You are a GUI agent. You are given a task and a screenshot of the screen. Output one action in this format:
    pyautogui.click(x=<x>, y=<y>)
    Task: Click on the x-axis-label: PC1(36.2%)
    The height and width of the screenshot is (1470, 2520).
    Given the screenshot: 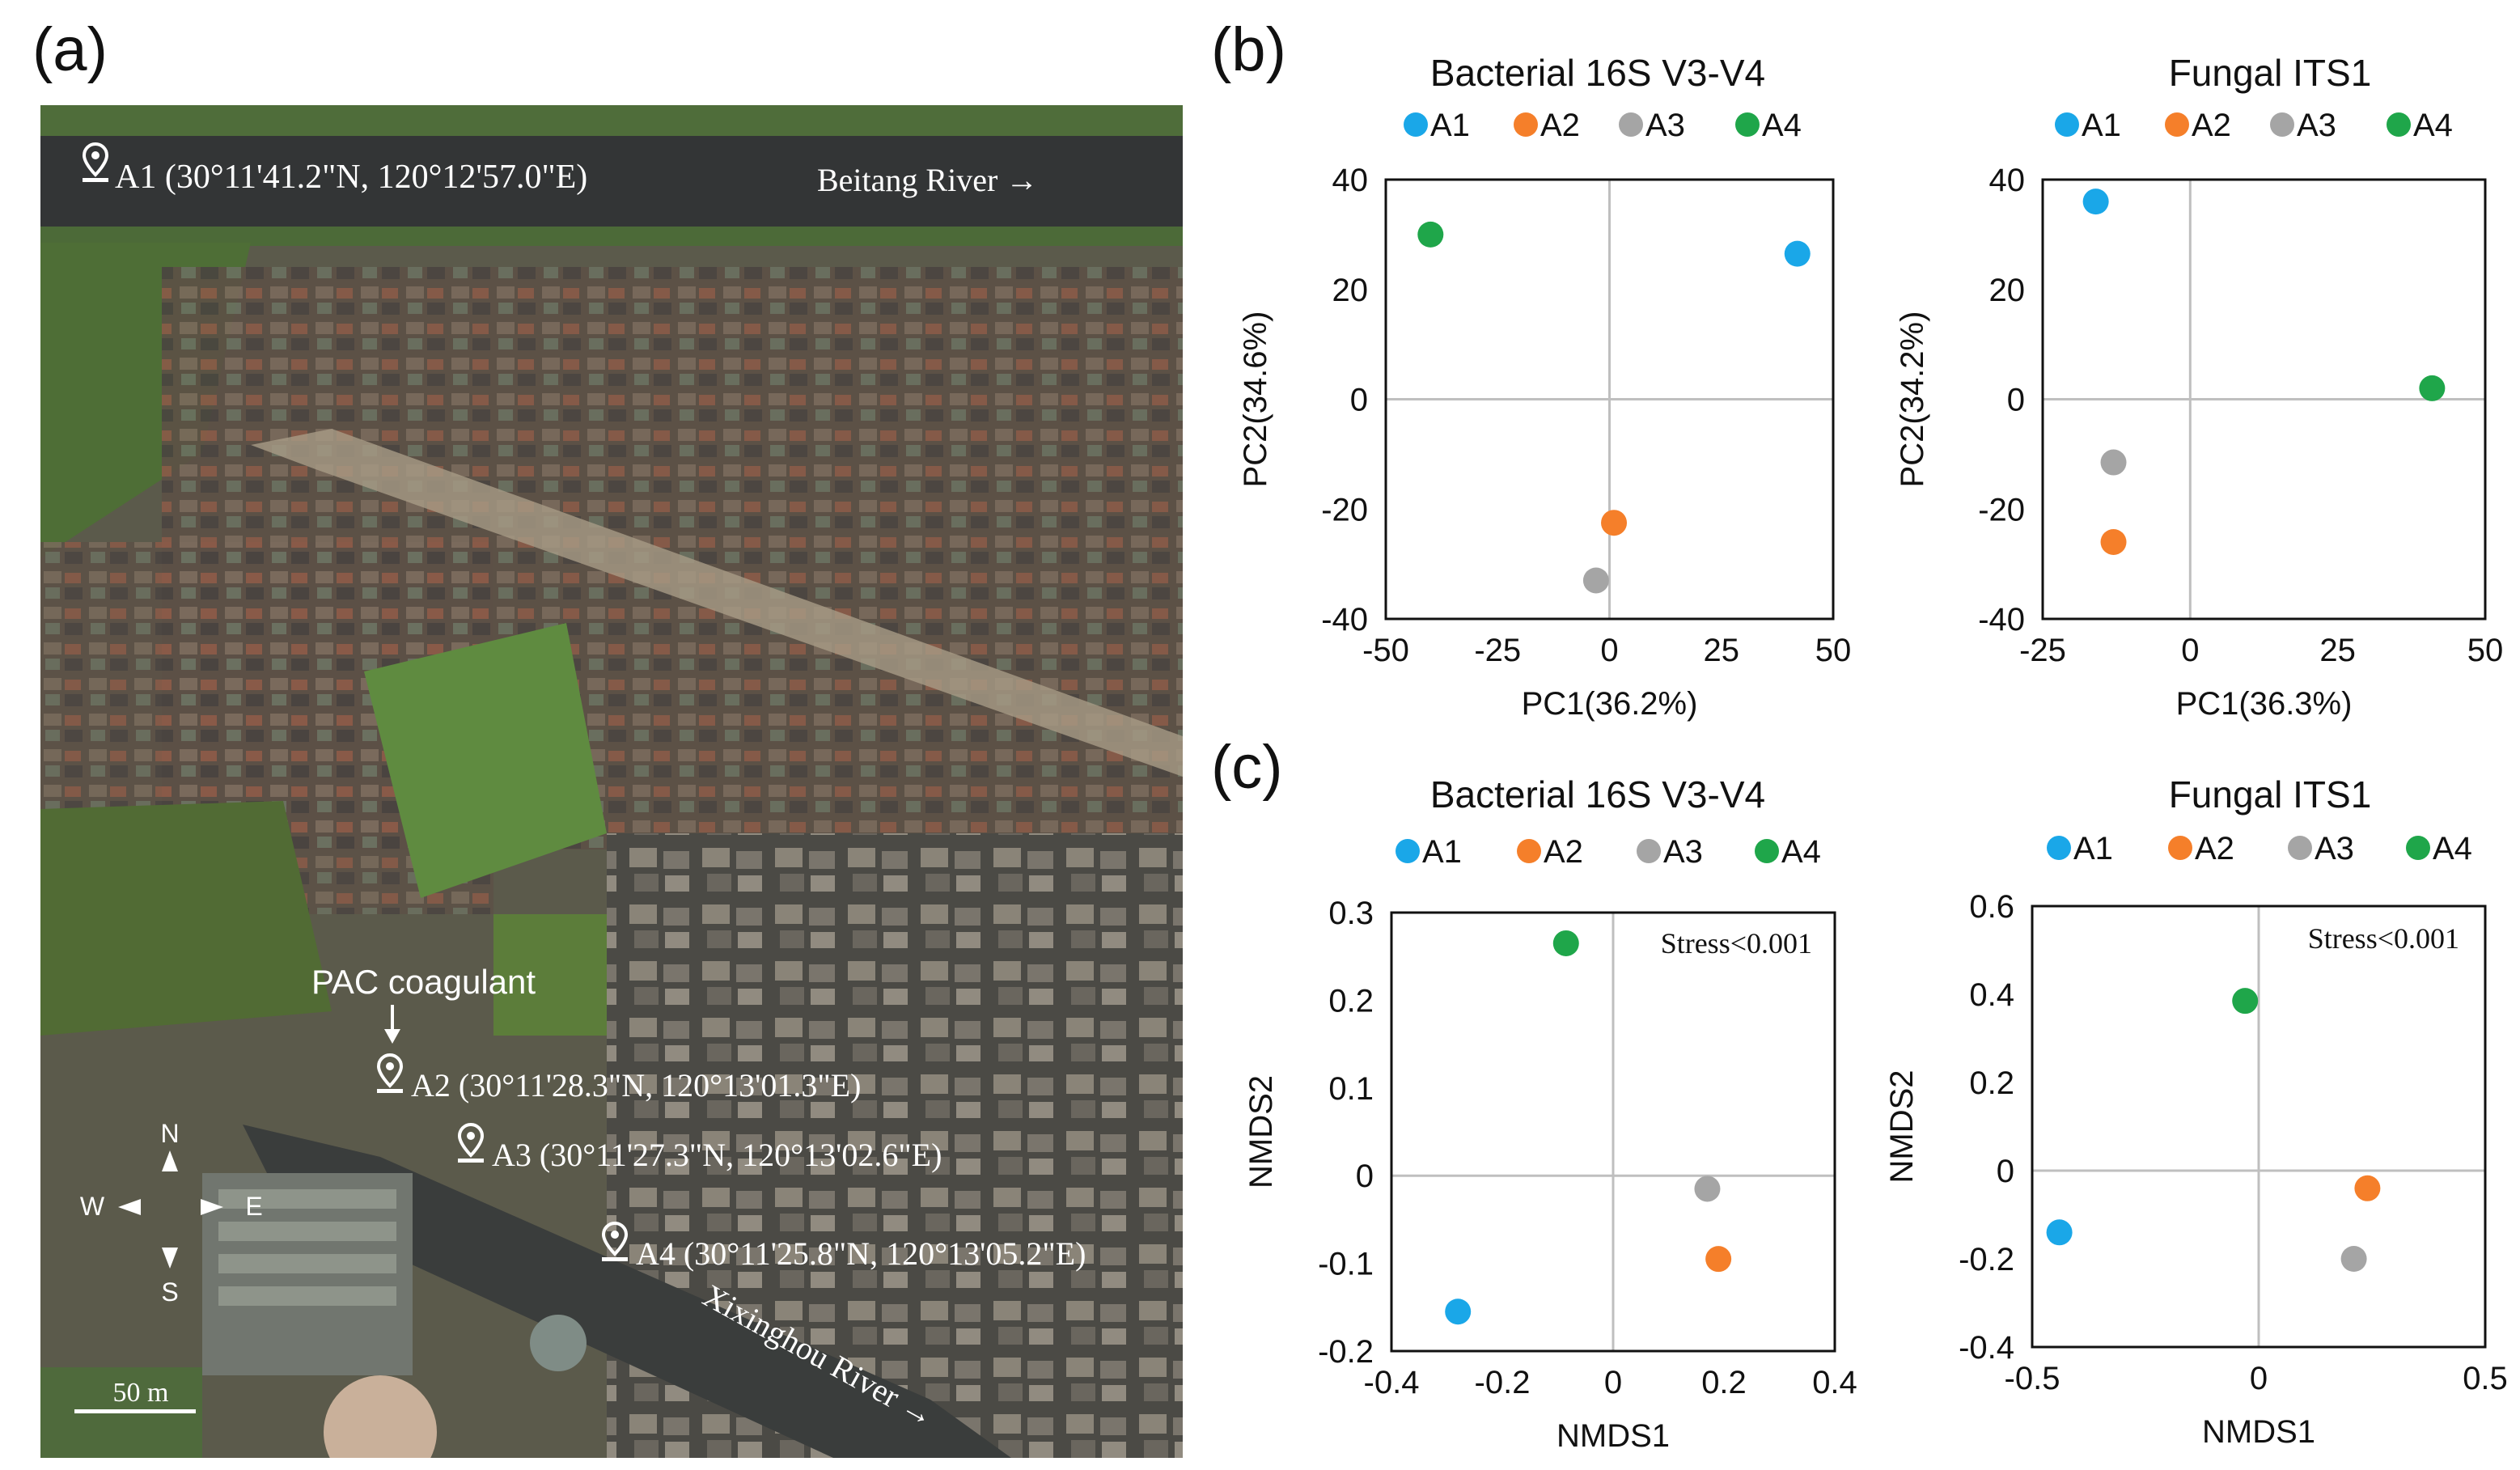 What is the action you would take?
    pyautogui.click(x=1610, y=704)
    